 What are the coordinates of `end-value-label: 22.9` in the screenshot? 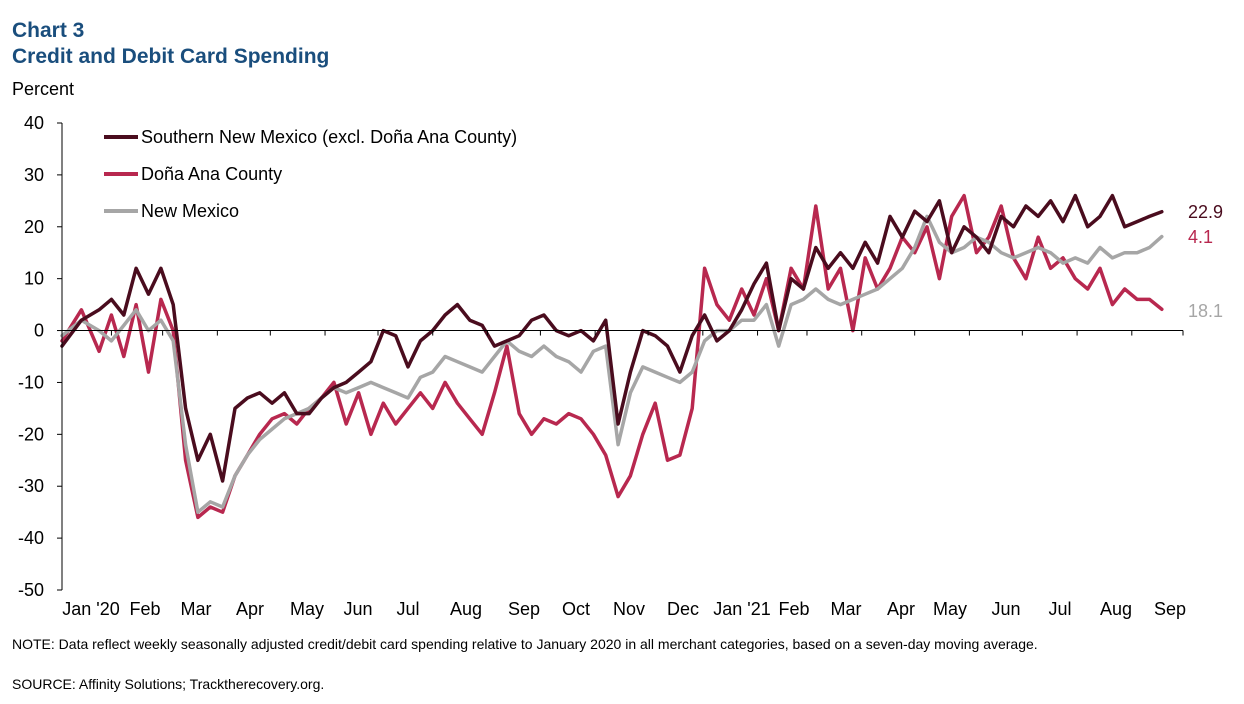 It's located at (1205, 212).